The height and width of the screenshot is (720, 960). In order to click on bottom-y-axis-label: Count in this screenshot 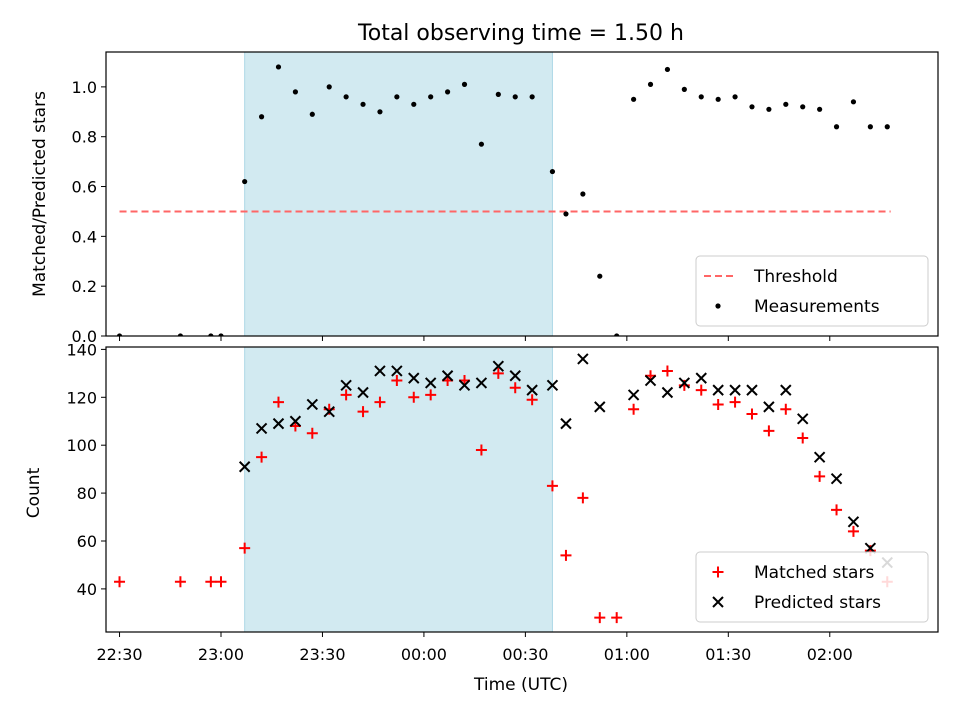, I will do `click(34, 492)`.